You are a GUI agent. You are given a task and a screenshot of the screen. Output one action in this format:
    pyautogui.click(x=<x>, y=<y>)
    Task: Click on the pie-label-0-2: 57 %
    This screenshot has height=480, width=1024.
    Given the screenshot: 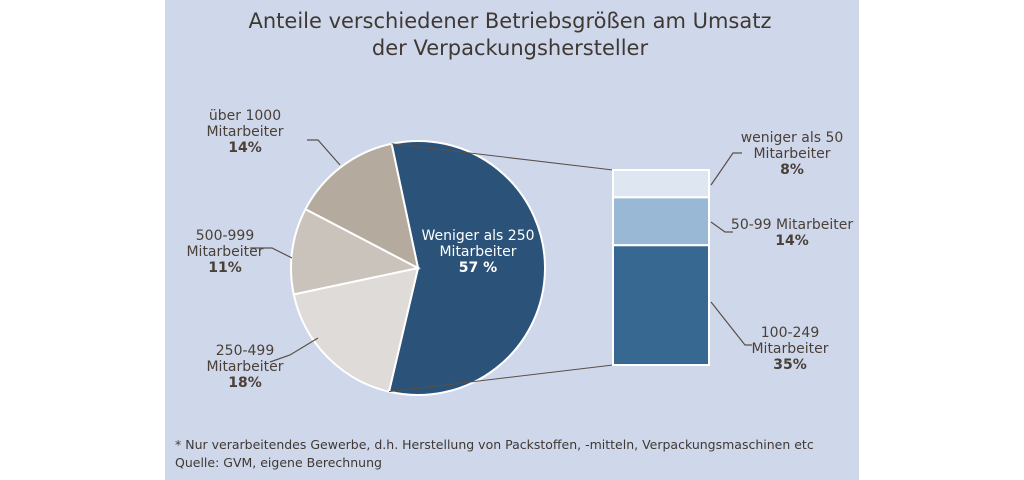 What is the action you would take?
    pyautogui.click(x=478, y=268)
    